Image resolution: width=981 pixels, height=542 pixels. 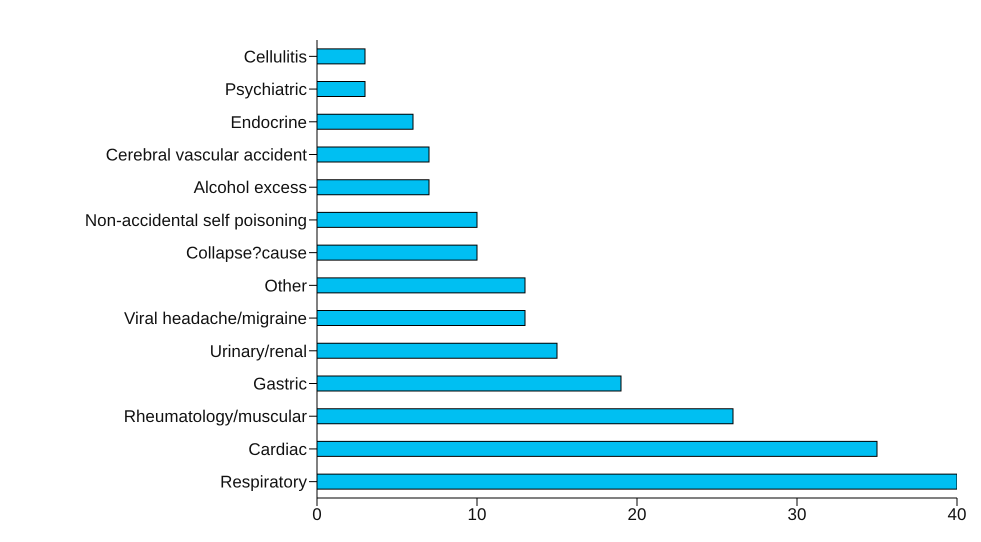 I want to click on y-tick-label: Viral headache/migraine, so click(x=215, y=318).